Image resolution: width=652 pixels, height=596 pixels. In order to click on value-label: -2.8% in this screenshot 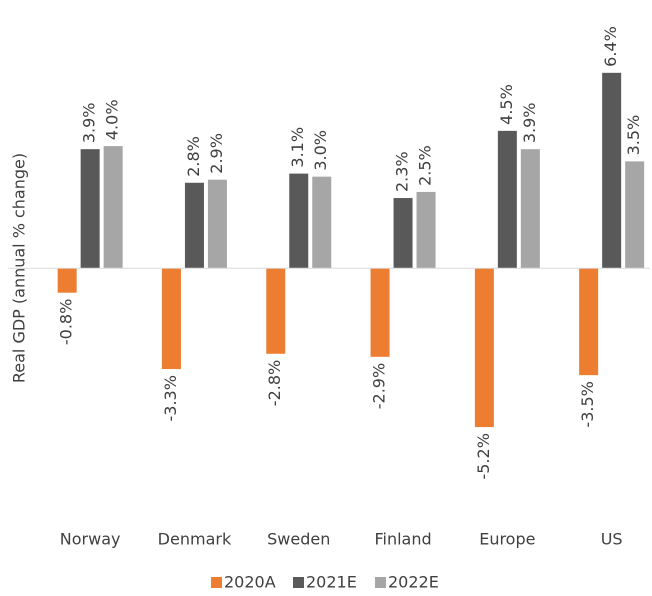, I will do `click(274, 383)`.